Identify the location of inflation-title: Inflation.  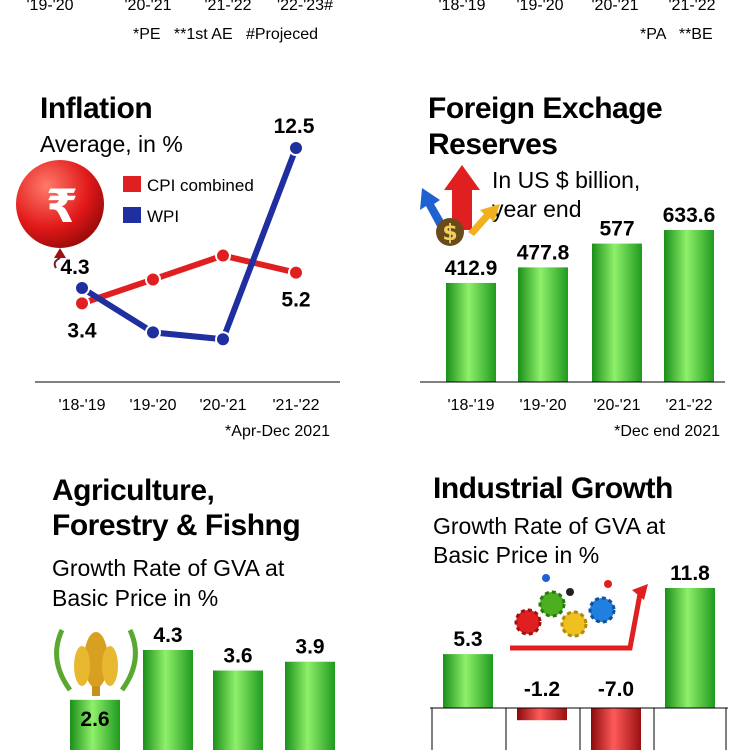
(96, 108).